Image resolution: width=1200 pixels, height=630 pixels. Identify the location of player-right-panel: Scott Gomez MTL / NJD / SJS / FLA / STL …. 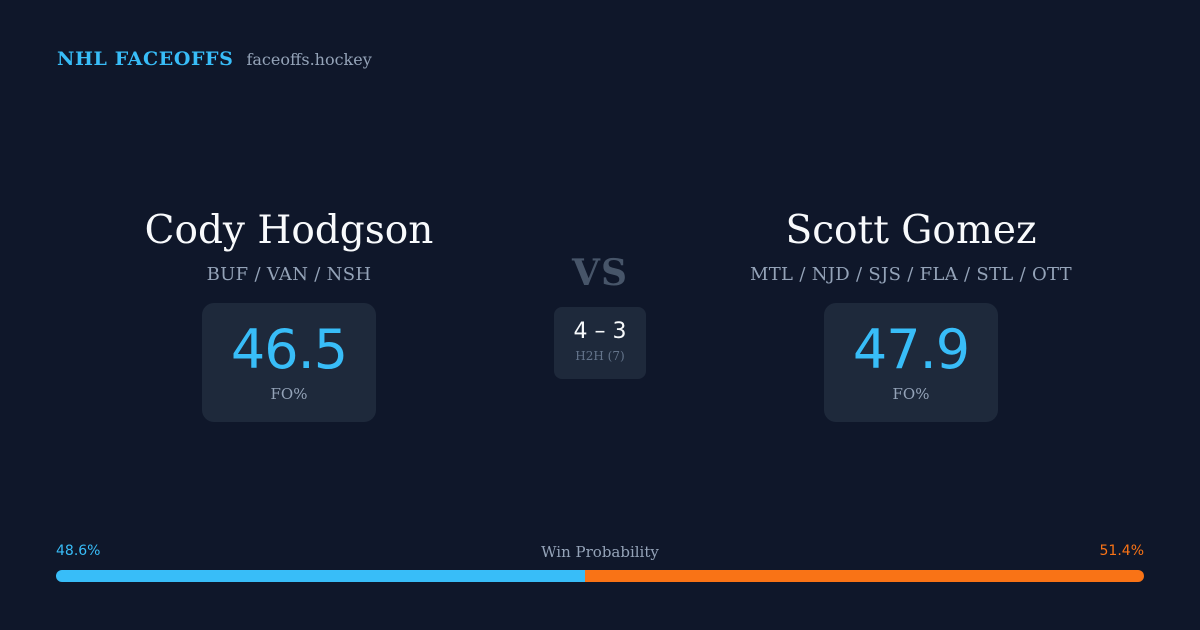
(911, 314).